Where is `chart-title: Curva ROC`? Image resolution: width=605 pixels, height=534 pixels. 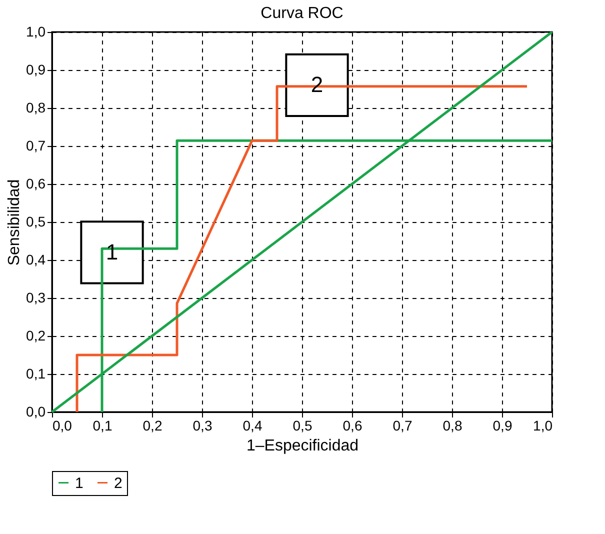 chart-title: Curva ROC is located at coordinates (302, 13).